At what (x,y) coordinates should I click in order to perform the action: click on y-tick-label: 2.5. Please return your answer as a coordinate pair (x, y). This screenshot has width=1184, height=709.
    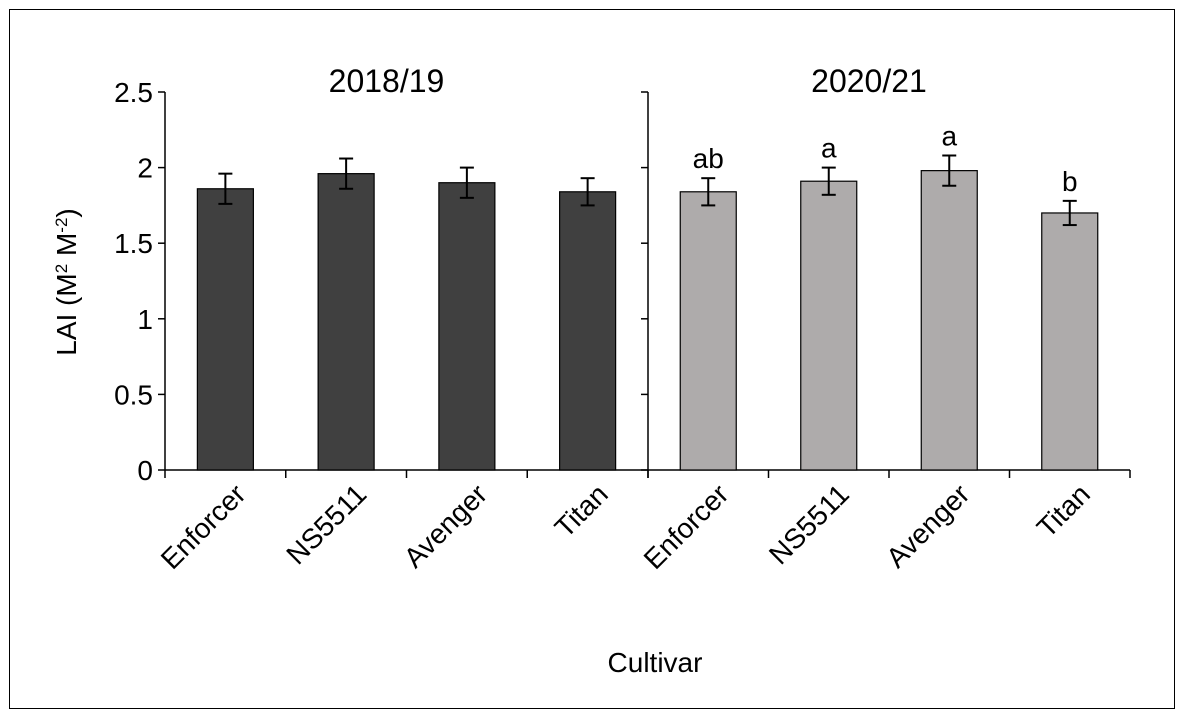
    Looking at the image, I should click on (133, 92).